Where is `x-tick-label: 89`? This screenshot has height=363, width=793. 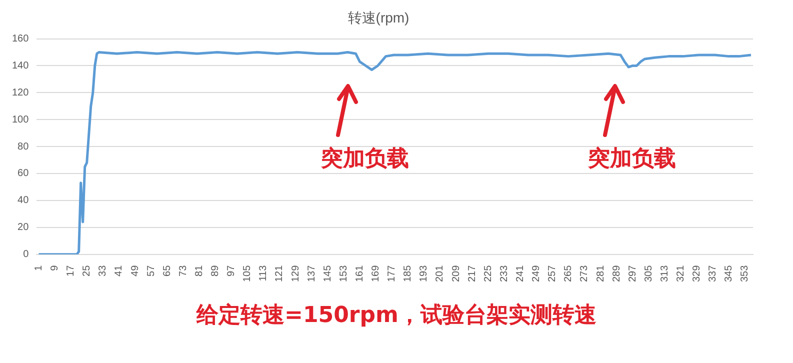
x-tick-label: 89 is located at coordinates (216, 270).